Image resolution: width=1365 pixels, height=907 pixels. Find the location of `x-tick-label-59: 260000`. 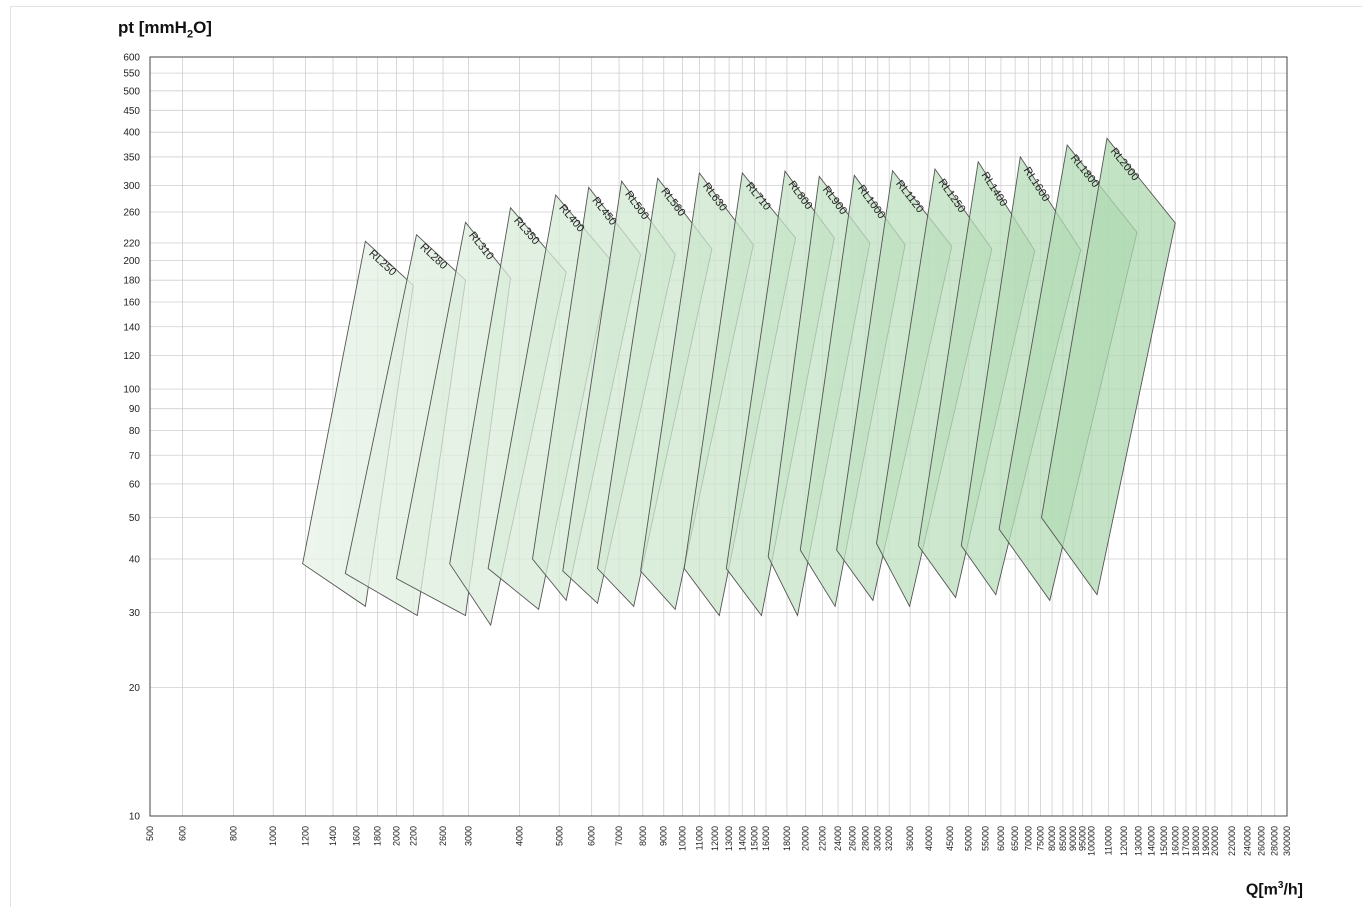

x-tick-label-59: 260000 is located at coordinates (1262, 841).